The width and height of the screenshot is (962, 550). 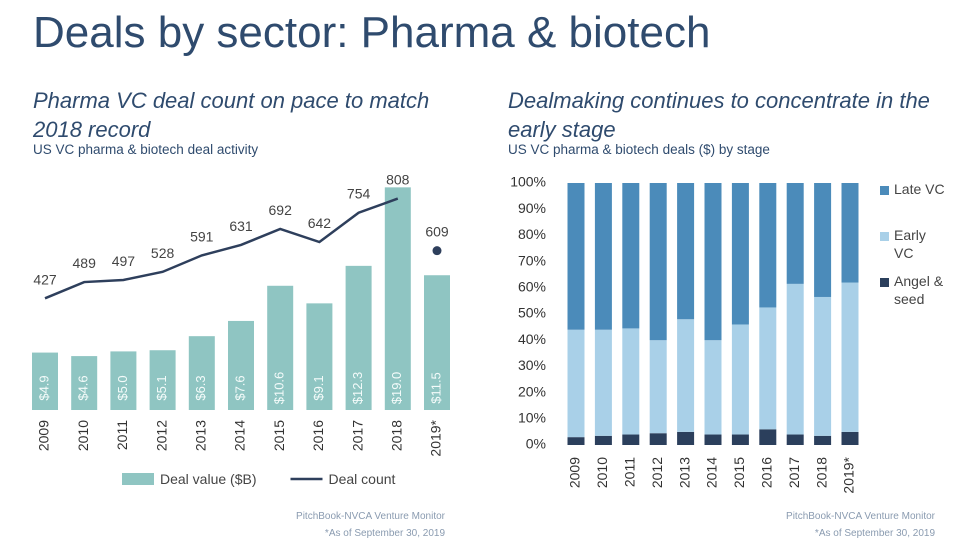 What do you see at coordinates (918, 290) in the screenshot?
I see `legend-item: Angel & seed` at bounding box center [918, 290].